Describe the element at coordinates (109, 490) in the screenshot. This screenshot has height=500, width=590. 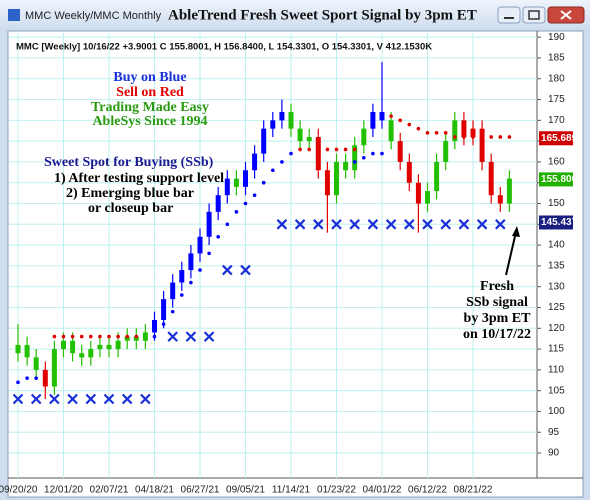
I see `x-tick-label: 02/07/21` at that location.